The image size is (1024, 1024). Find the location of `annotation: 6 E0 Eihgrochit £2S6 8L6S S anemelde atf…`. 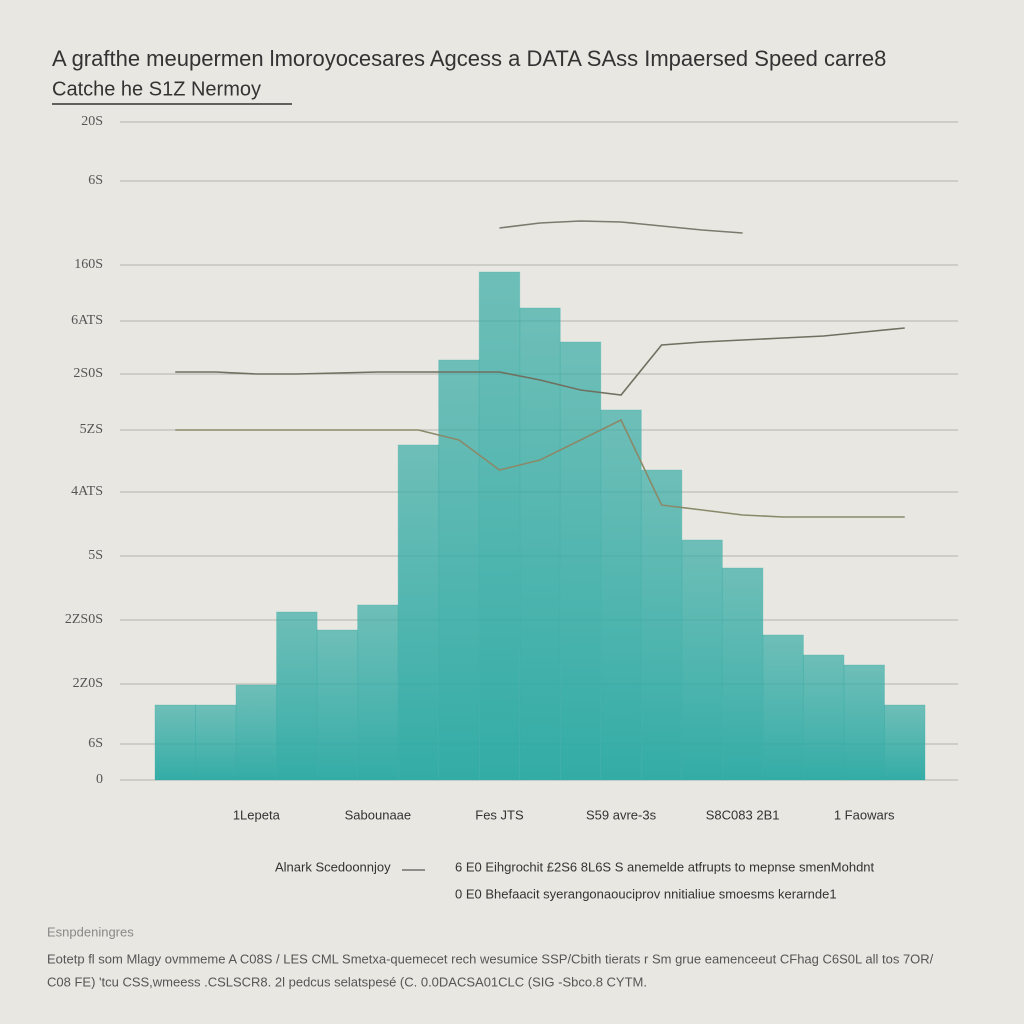

annotation: 6 E0 Eihgrochit £2S6 8L6S S anemelde atf… is located at coordinates (665, 866).